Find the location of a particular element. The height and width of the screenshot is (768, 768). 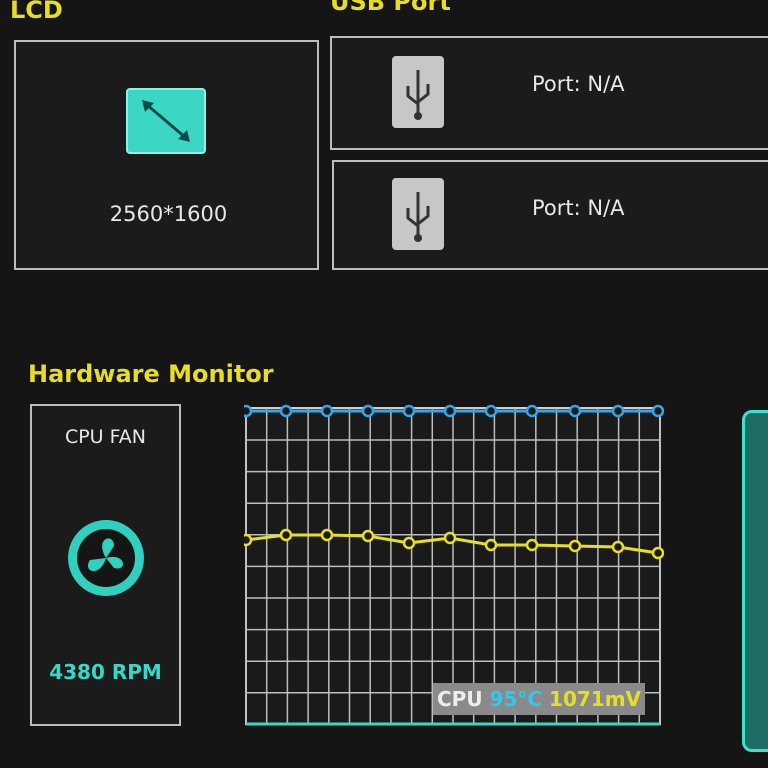

fan-name: CPU FAN is located at coordinates (105, 437).